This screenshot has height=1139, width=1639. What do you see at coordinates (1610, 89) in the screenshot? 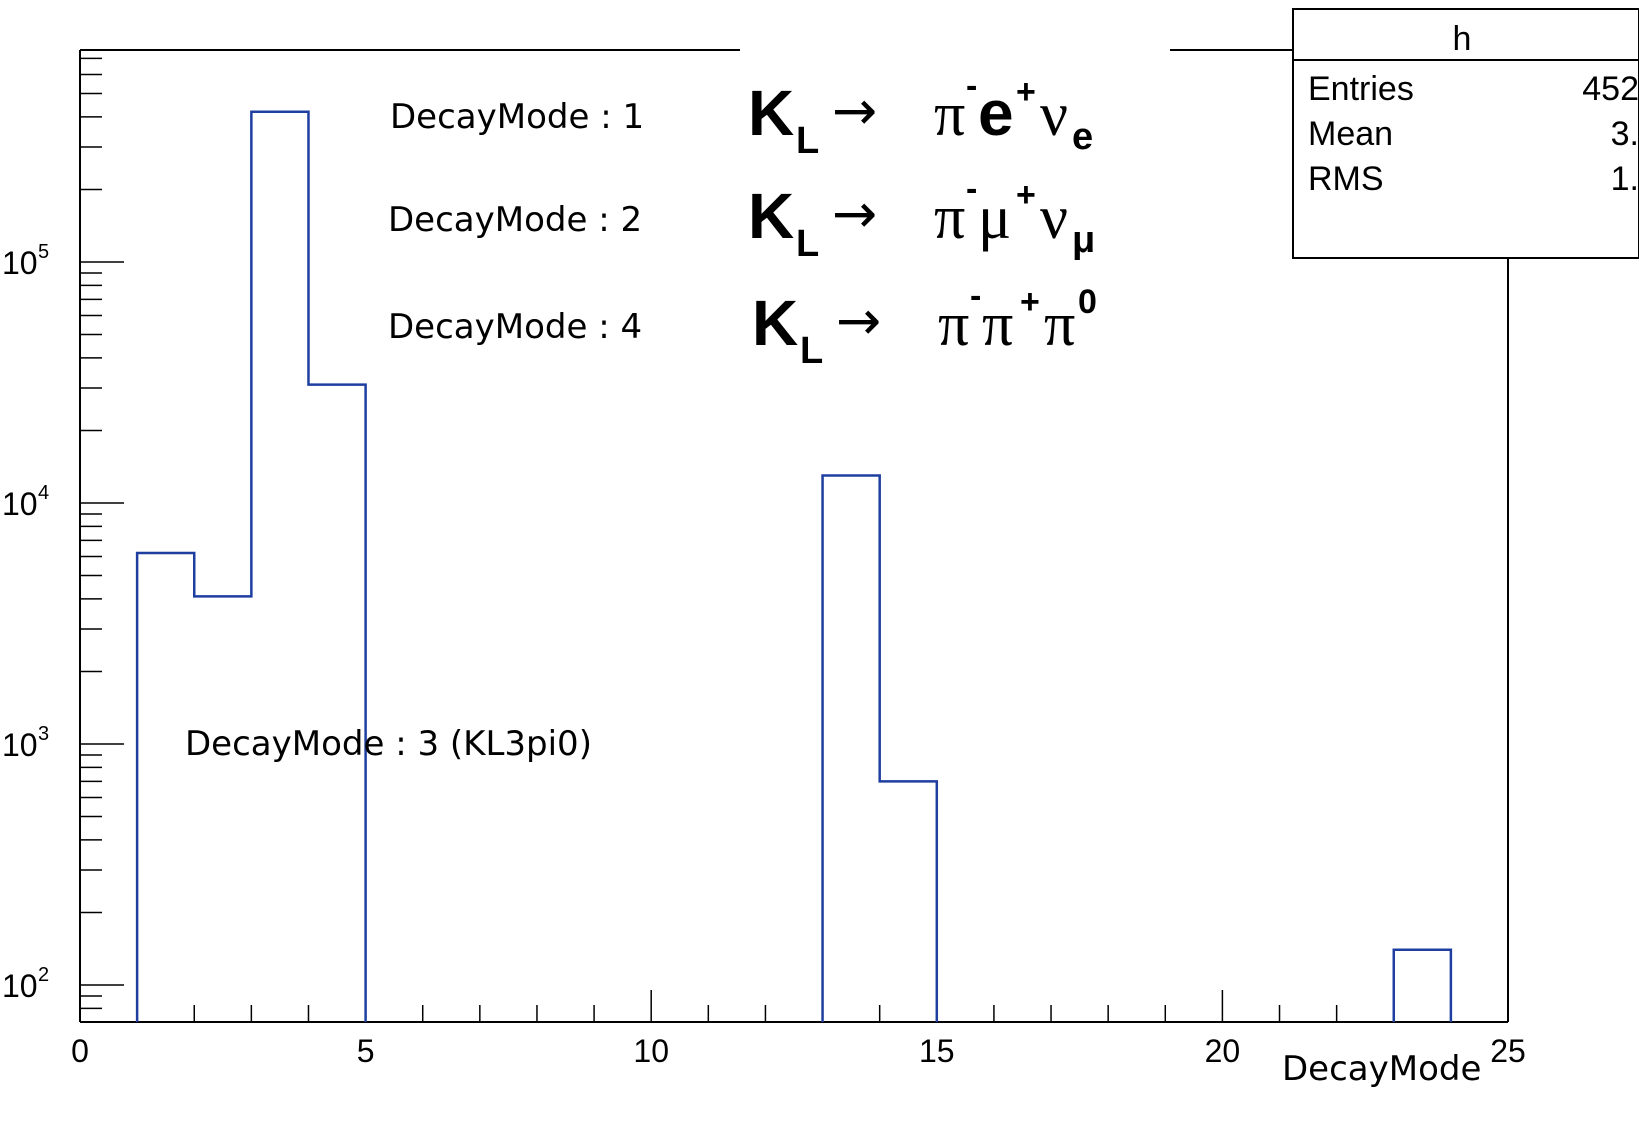
I see `stats-entries-value: 452` at bounding box center [1610, 89].